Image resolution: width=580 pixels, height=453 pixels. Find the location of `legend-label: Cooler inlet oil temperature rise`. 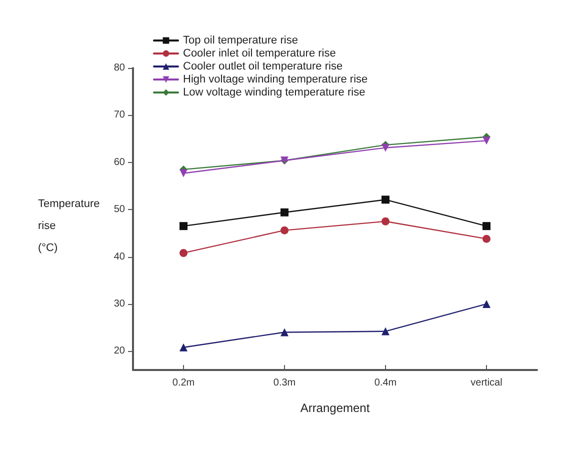

legend-label: Cooler inlet oil temperature rise is located at coordinates (259, 54).